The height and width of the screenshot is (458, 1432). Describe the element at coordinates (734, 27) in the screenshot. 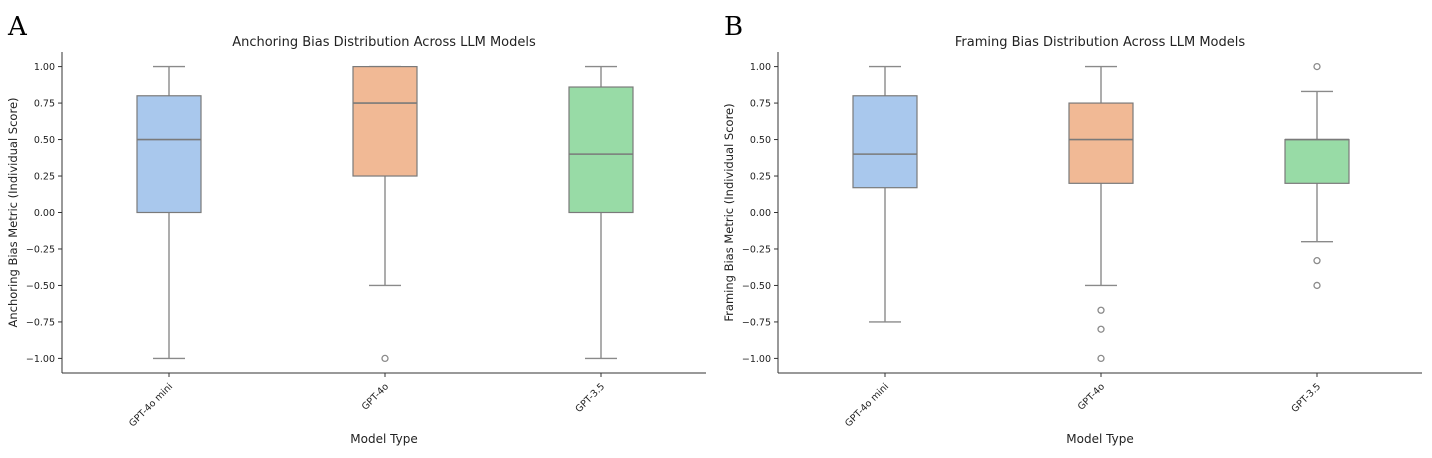

I see `panel-letter: B` at that location.